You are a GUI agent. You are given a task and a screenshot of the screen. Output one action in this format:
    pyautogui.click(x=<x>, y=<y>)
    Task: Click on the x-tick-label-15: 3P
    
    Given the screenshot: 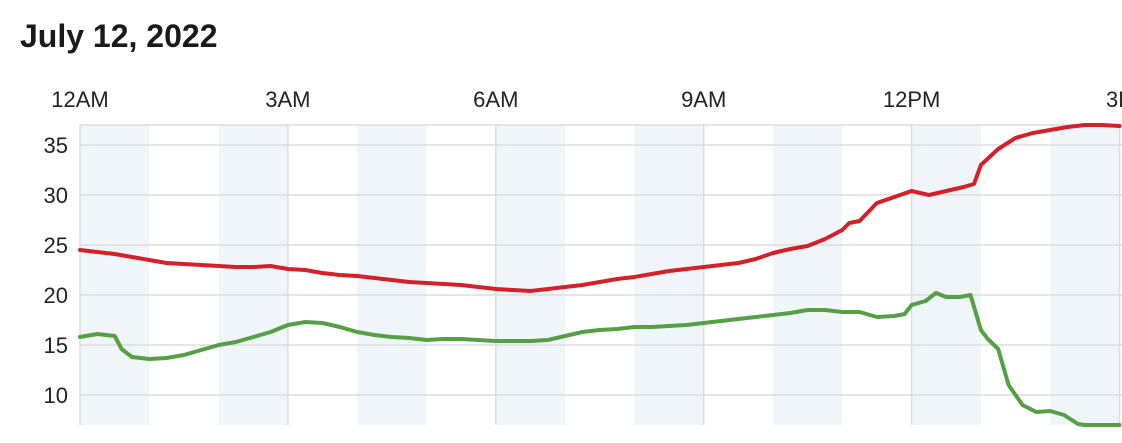 What is the action you would take?
    pyautogui.click(x=1114, y=99)
    